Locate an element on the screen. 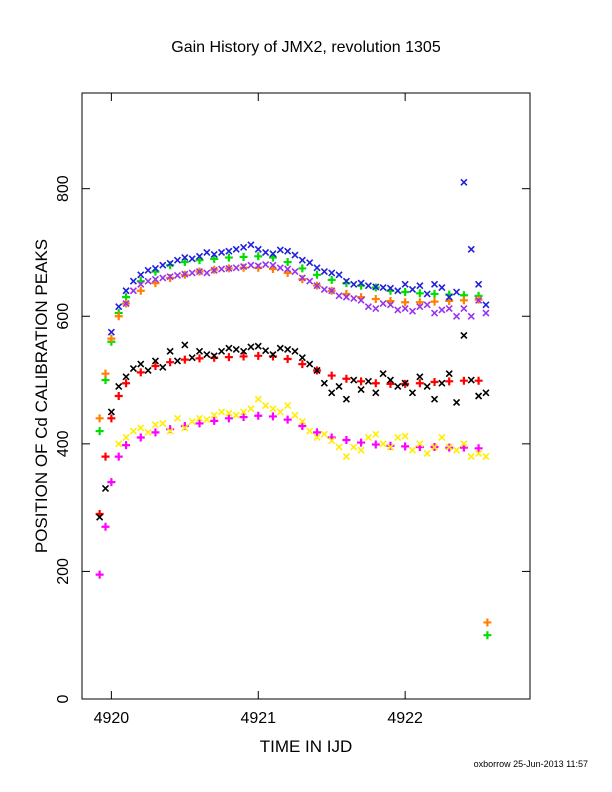 This screenshot has height=792, width=612. footer-timestamp: oxborrow 25-Jun-2013 11:57 is located at coordinates (531, 764).